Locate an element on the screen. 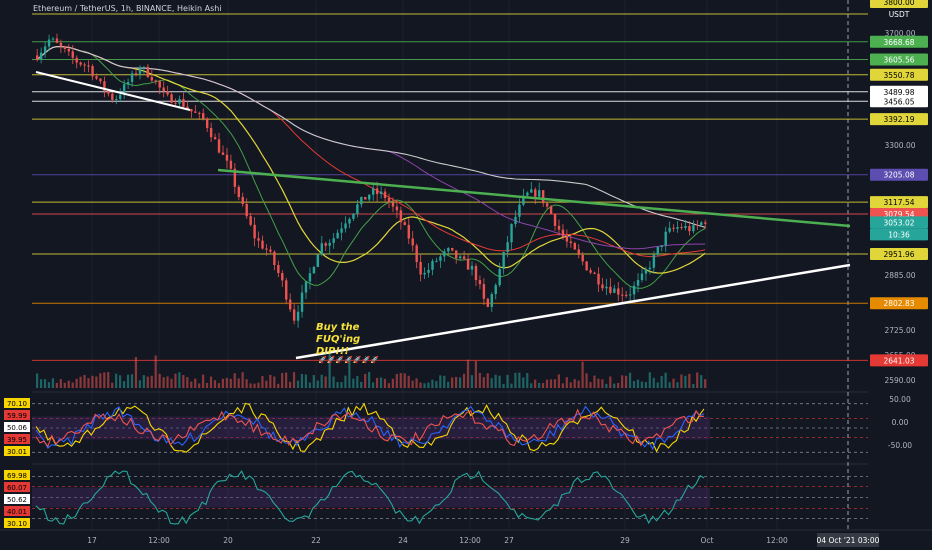  osc1-red-line is located at coordinates (370, 428).